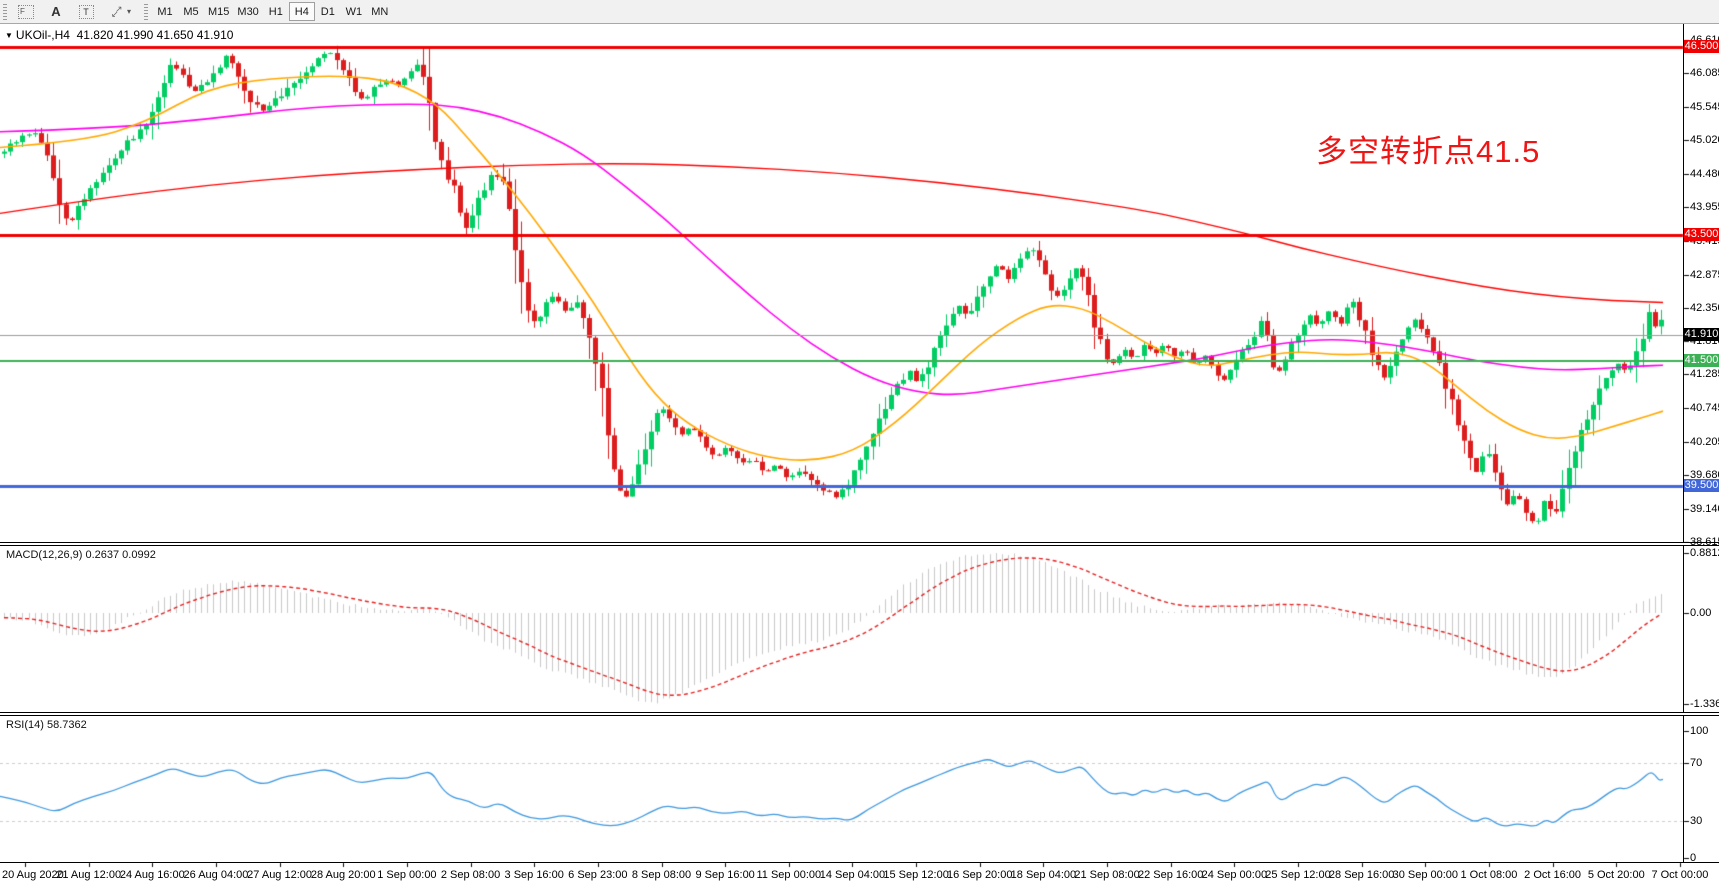  I want to click on timeframe-button-D1: D1, so click(327, 11).